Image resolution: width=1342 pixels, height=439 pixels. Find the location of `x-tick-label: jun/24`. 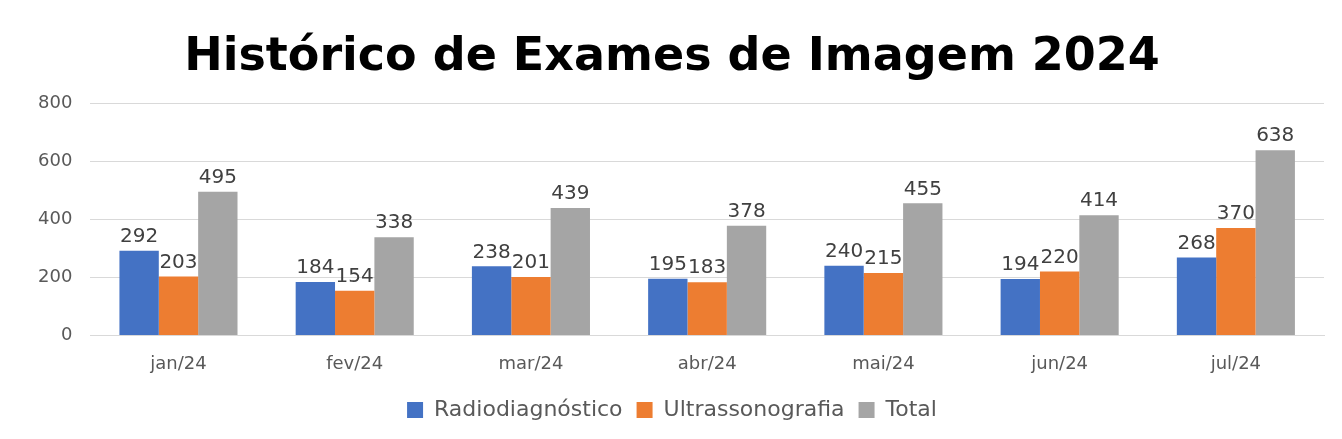

x-tick-label: jun/24 is located at coordinates (1059, 362).